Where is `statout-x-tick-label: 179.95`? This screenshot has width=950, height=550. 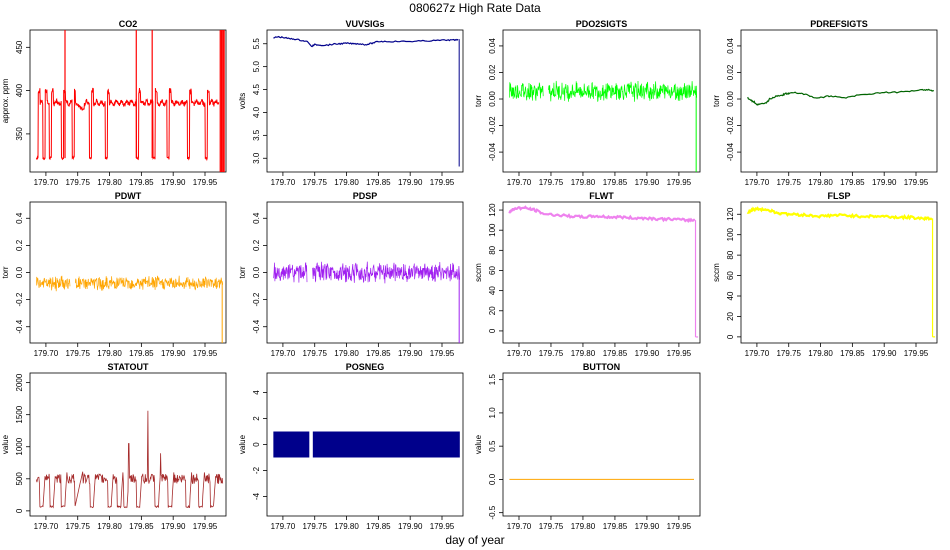 statout-x-tick-label: 179.95 is located at coordinates (205, 526).